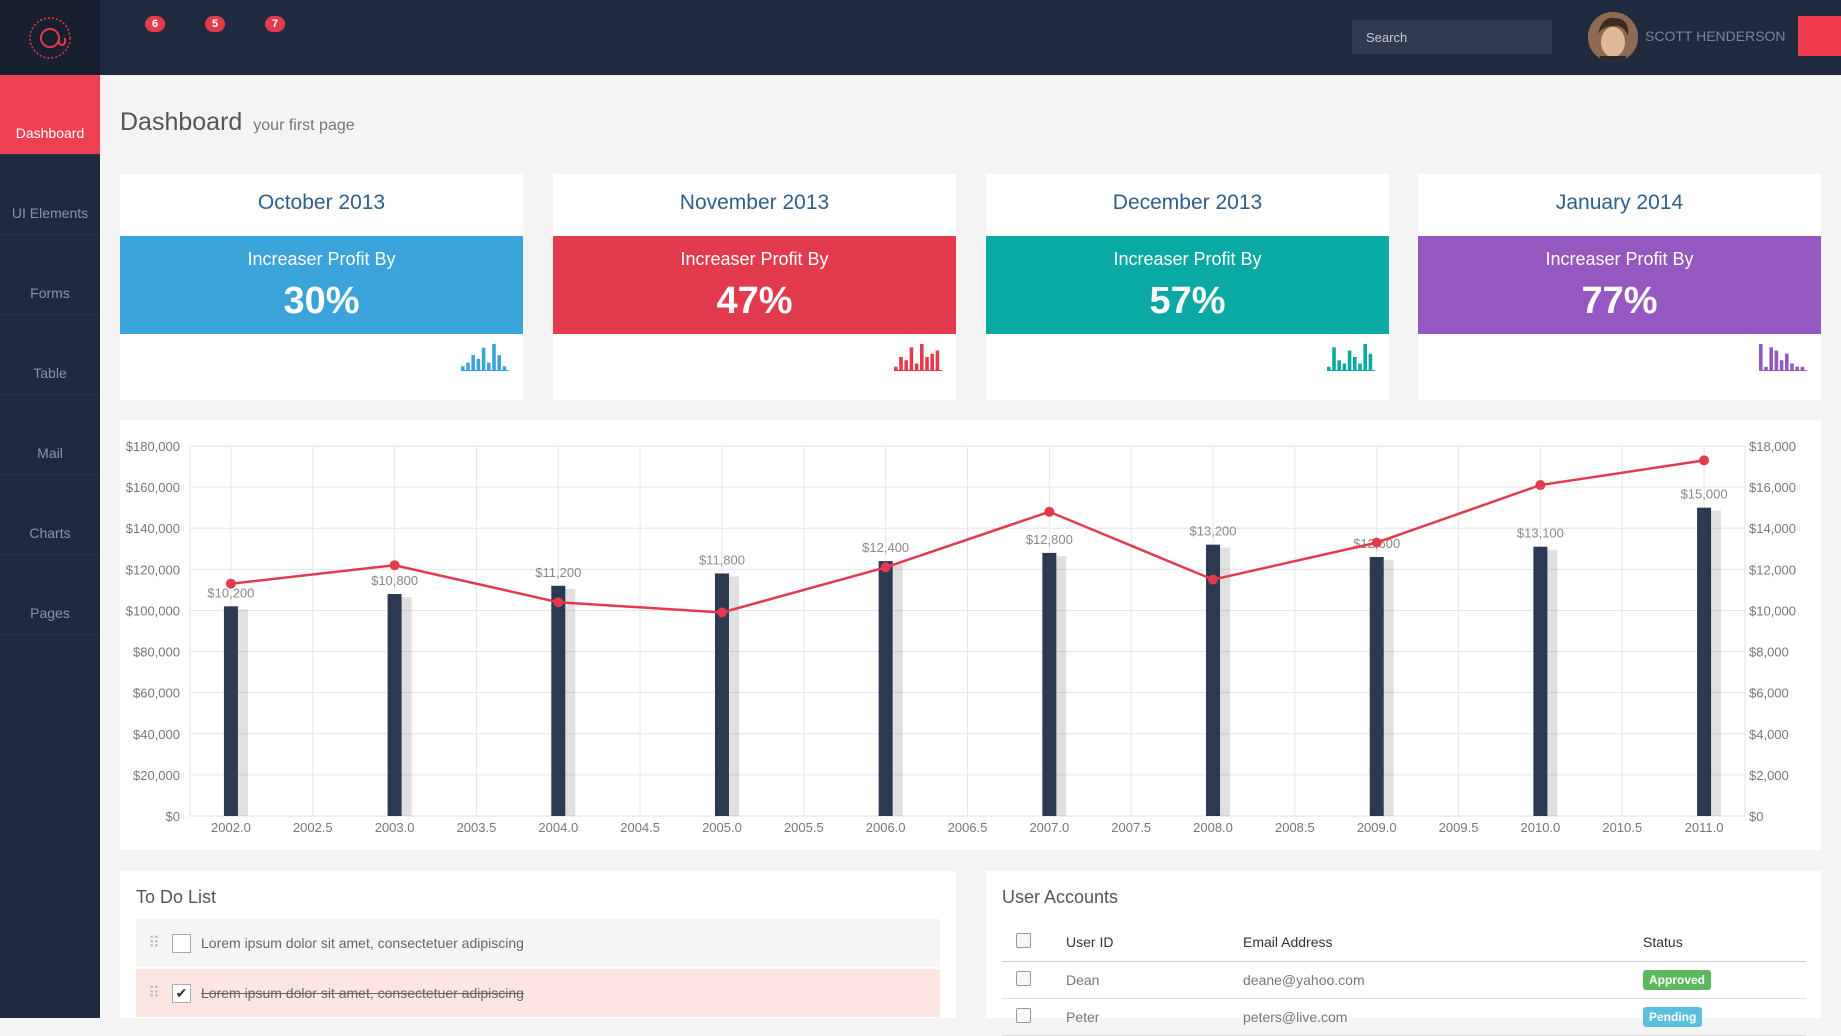 This screenshot has width=1841, height=1036. Describe the element at coordinates (153, 569) in the screenshot. I see `y-left-tick-label: $120,000` at that location.